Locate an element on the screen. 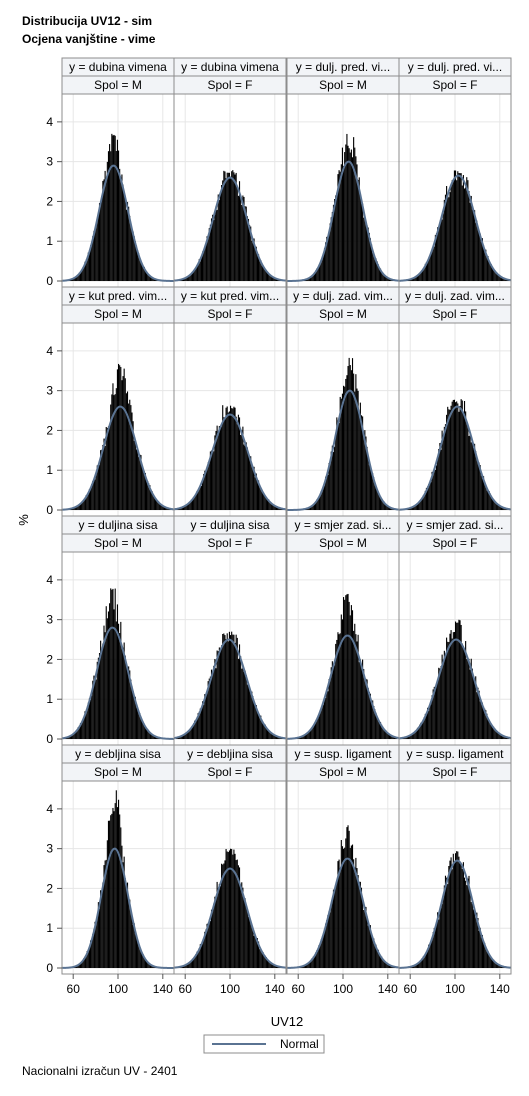 Image resolution: width=529 pixels, height=1096 pixels. panel-header-spol: Spol = M is located at coordinates (118, 314).